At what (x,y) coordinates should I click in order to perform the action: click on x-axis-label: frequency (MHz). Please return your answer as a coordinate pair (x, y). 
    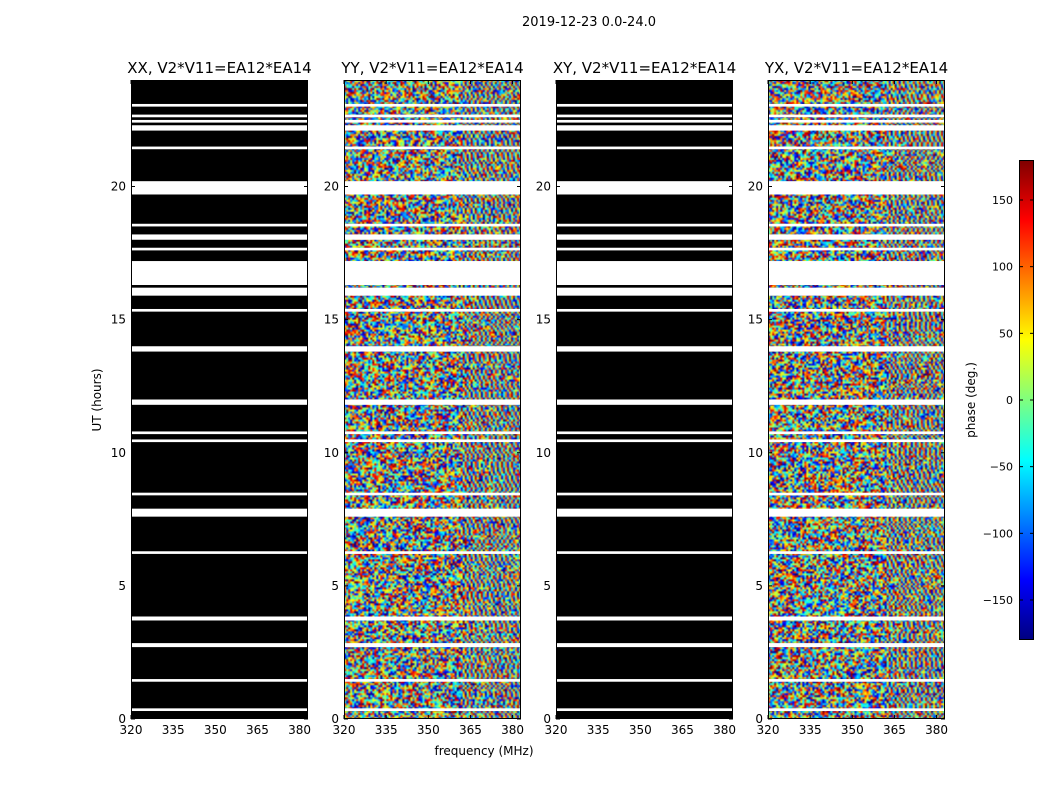
    Looking at the image, I should click on (483, 751).